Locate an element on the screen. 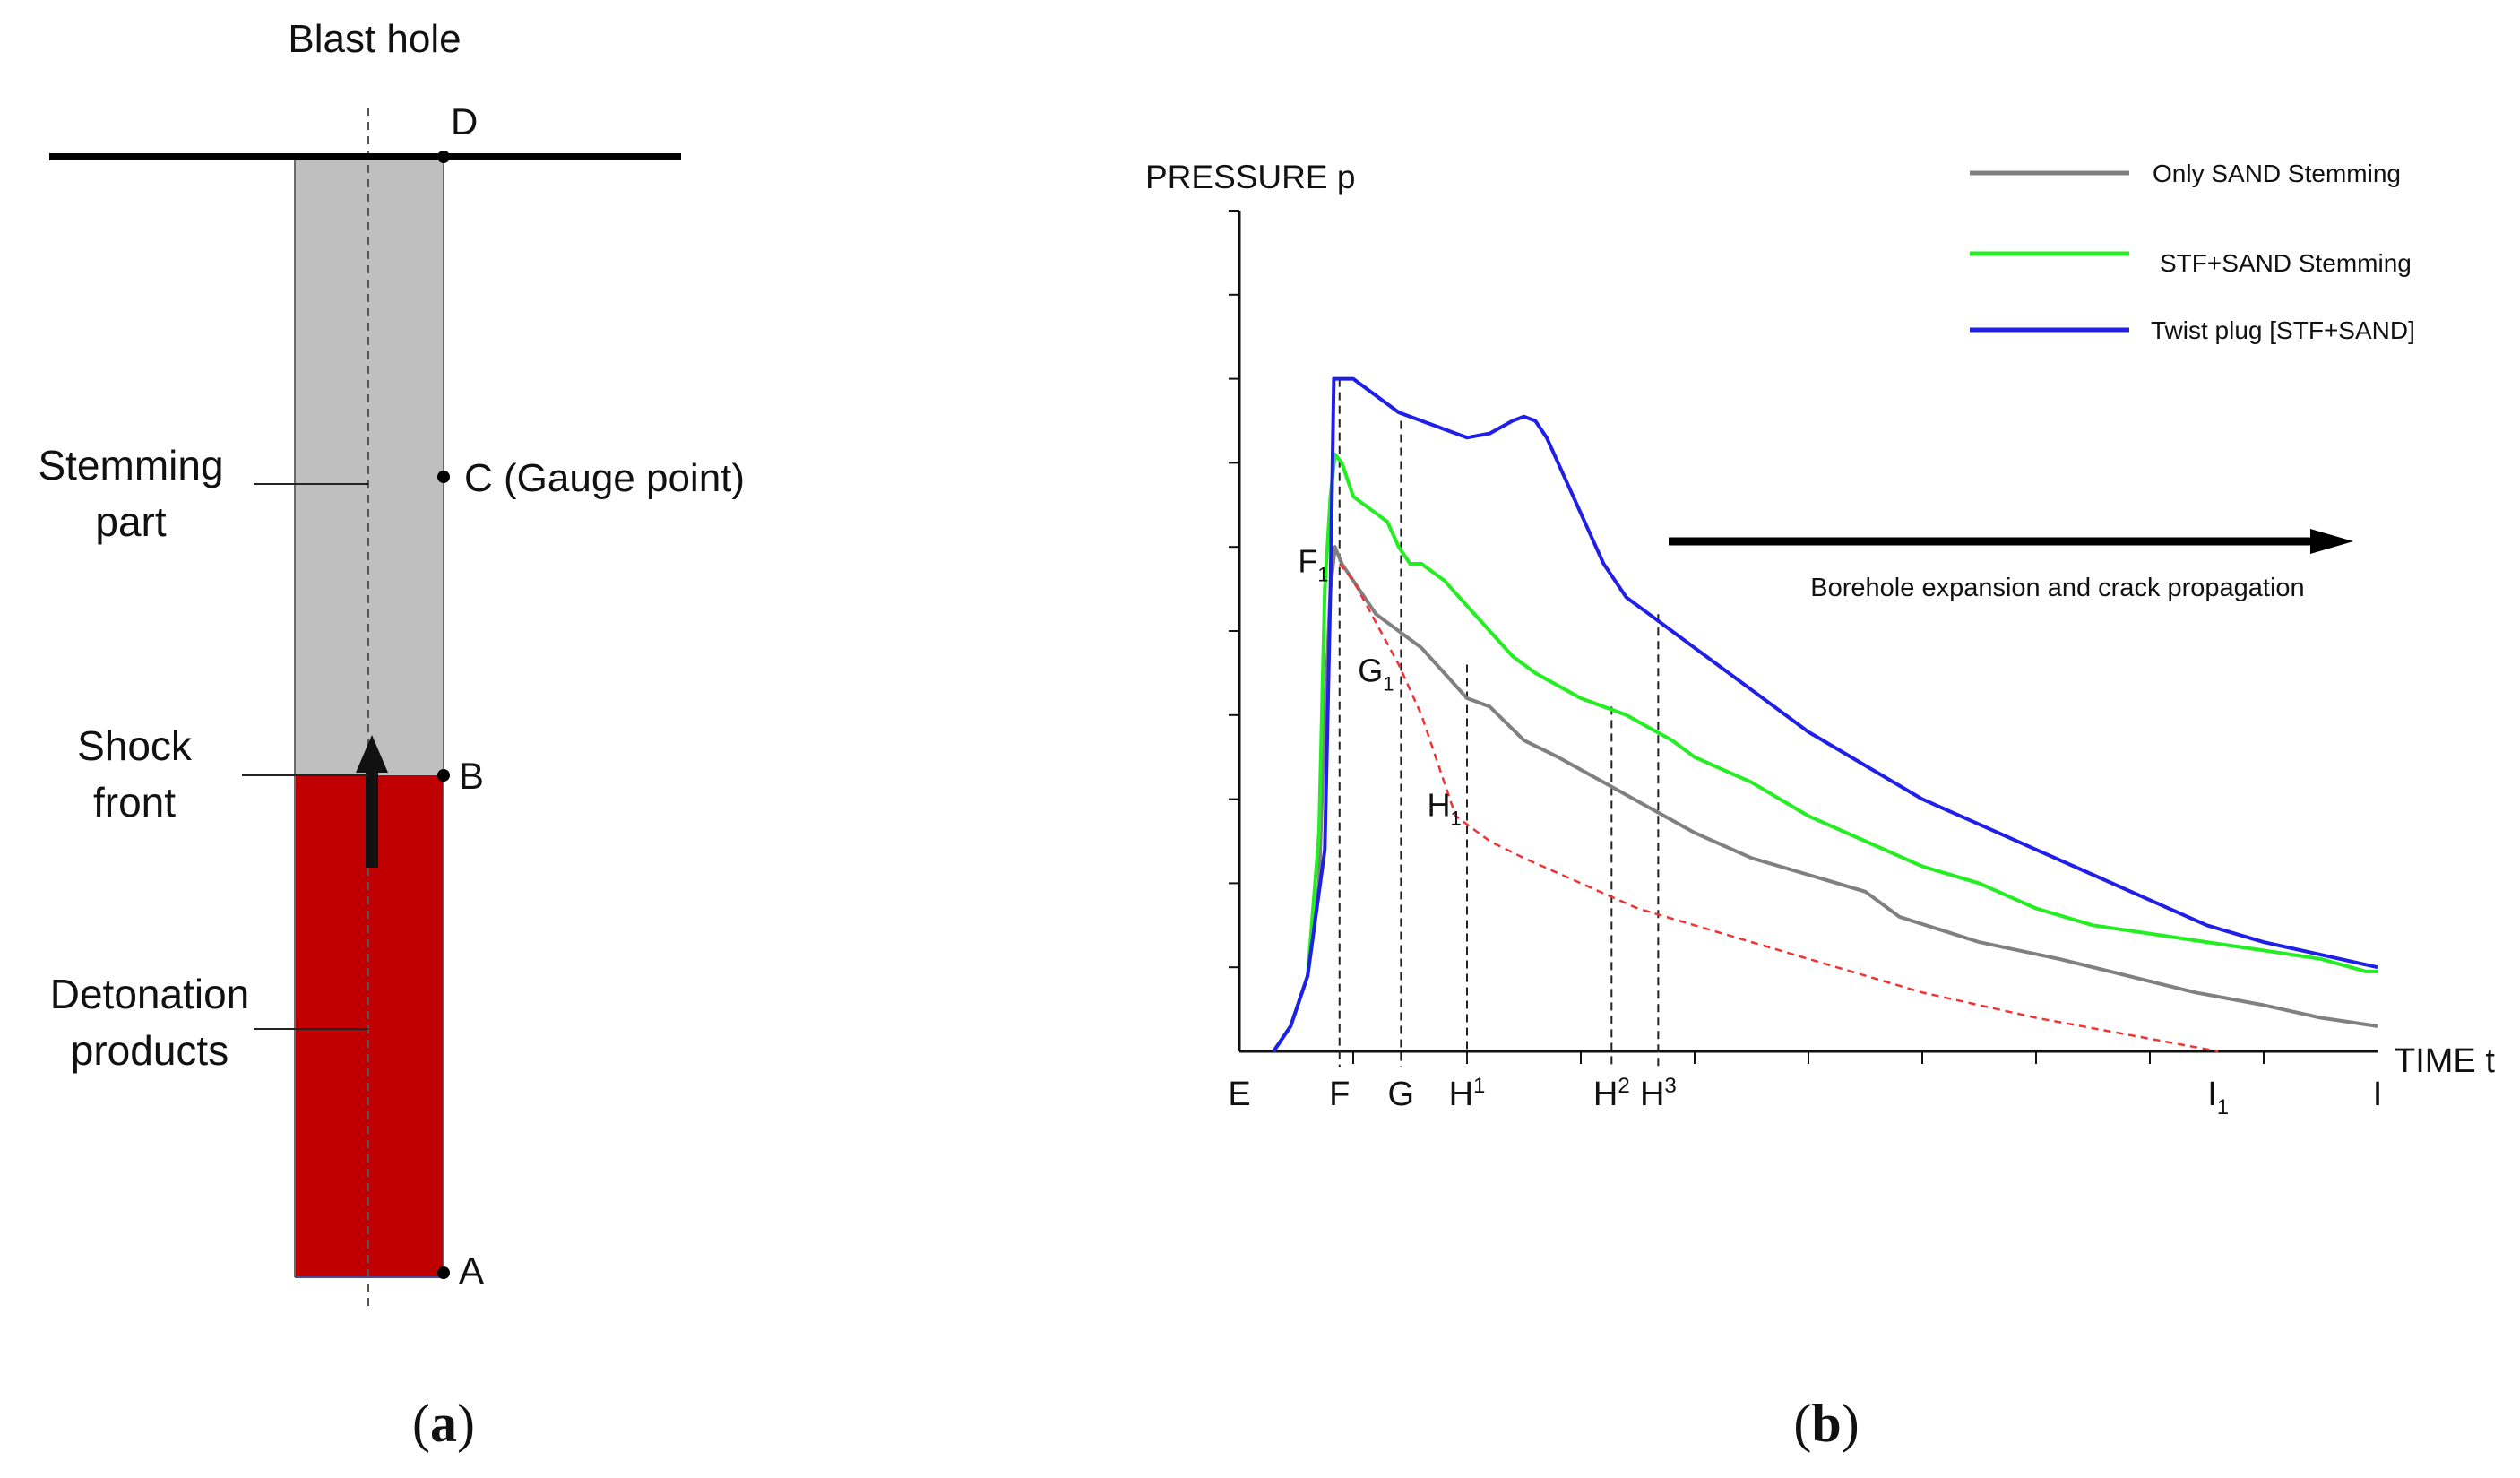  point-label: F1 is located at coordinates (1313, 564).